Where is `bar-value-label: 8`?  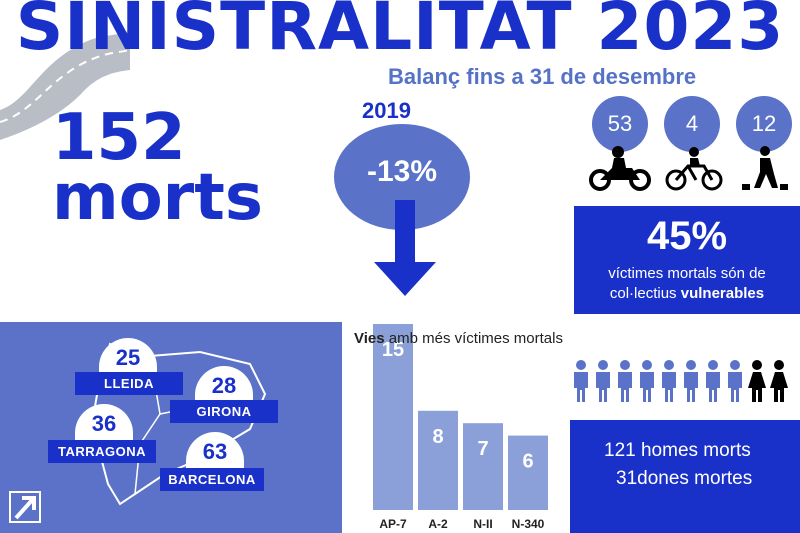 bar-value-label: 8 is located at coordinates (437, 437).